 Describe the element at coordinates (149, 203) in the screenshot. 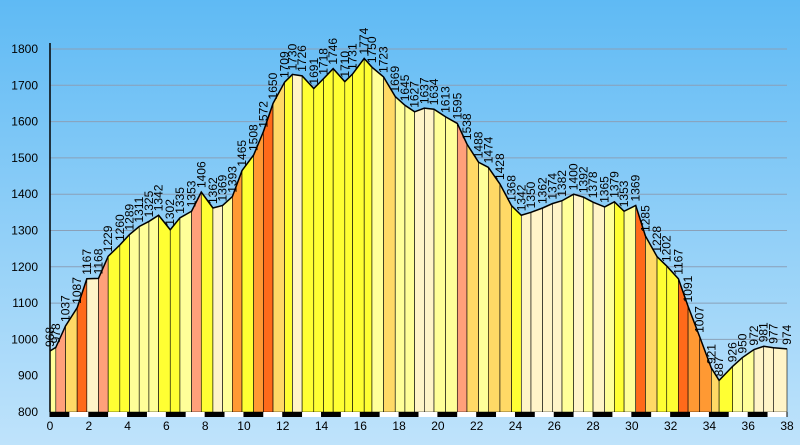

I see `data-label: 1325` at that location.